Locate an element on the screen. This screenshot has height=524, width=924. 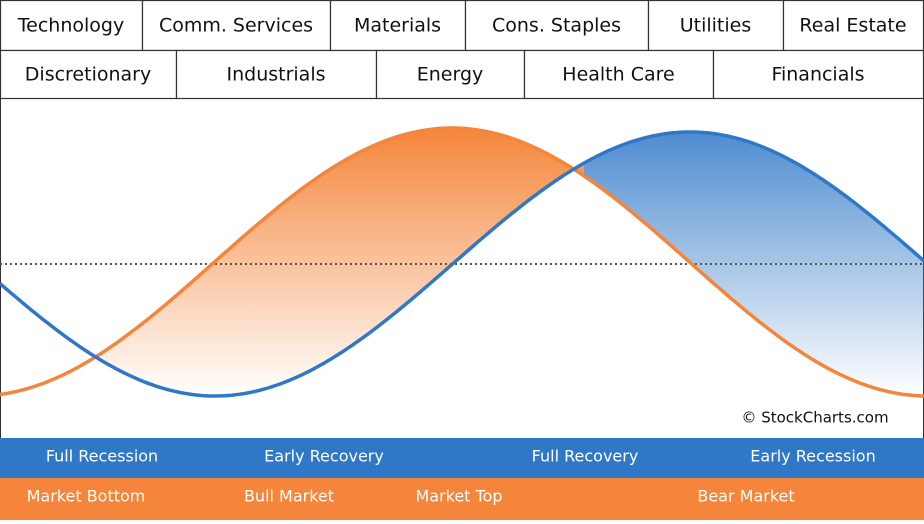
economy-band is located at coordinates (462, 458).